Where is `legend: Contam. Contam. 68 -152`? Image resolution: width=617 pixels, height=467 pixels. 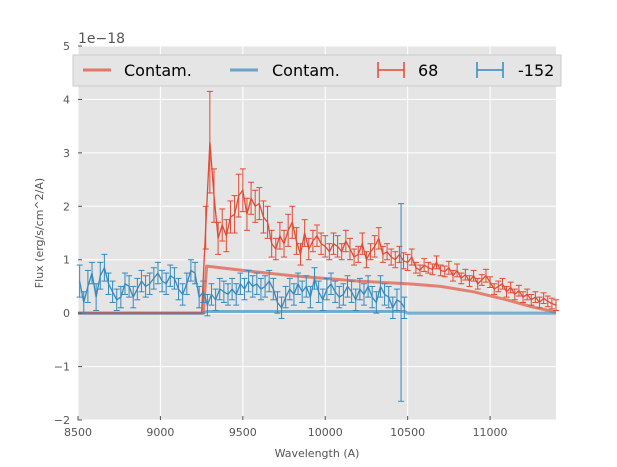
legend: Contam. Contam. 68 -152 is located at coordinates (317, 70).